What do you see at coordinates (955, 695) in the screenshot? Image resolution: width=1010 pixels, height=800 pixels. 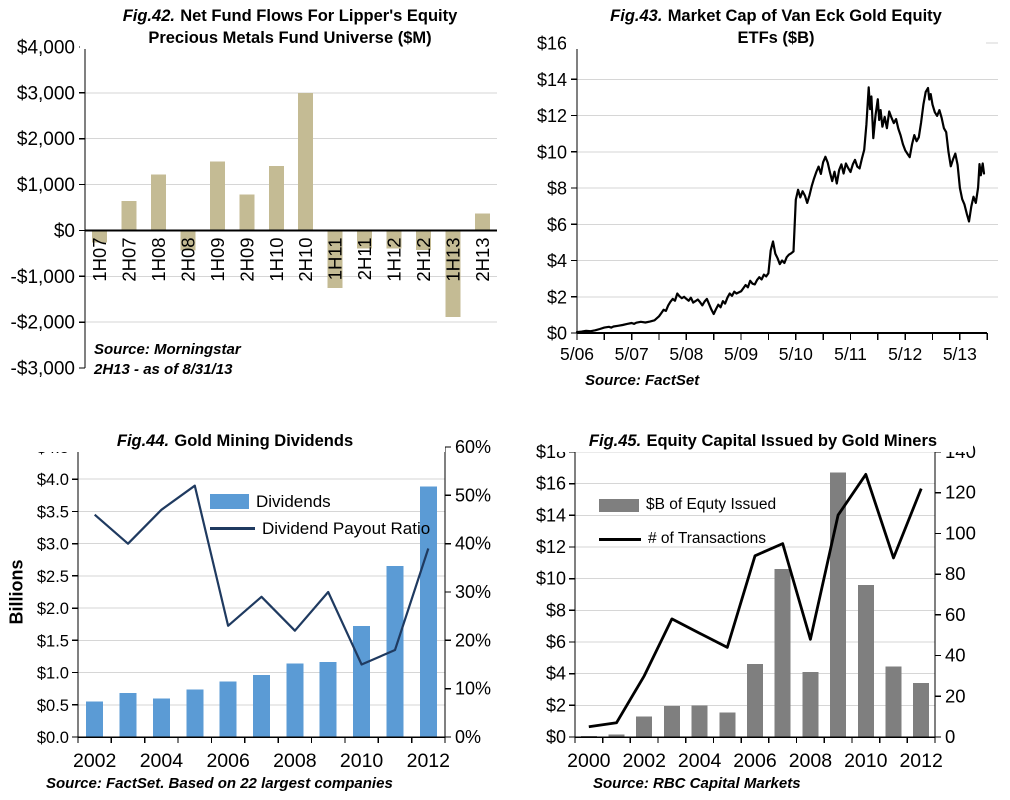 I see `svg-text: 20` at bounding box center [955, 695].